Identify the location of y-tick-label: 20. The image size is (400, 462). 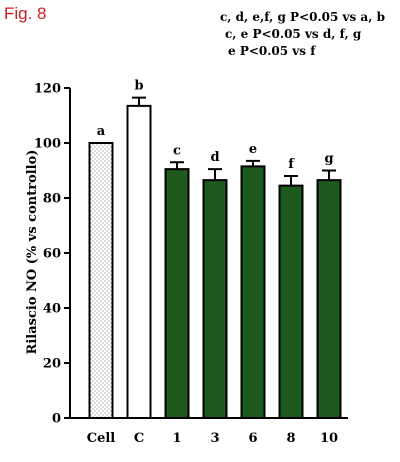
(52, 364).